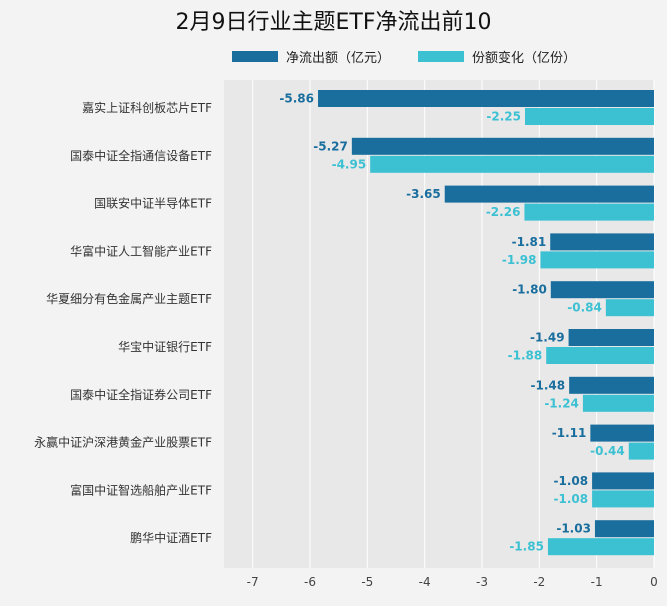 The image size is (667, 606). Describe the element at coordinates (171, 537) in the screenshot. I see `category-label: 鹏华中证酒ETF` at that location.